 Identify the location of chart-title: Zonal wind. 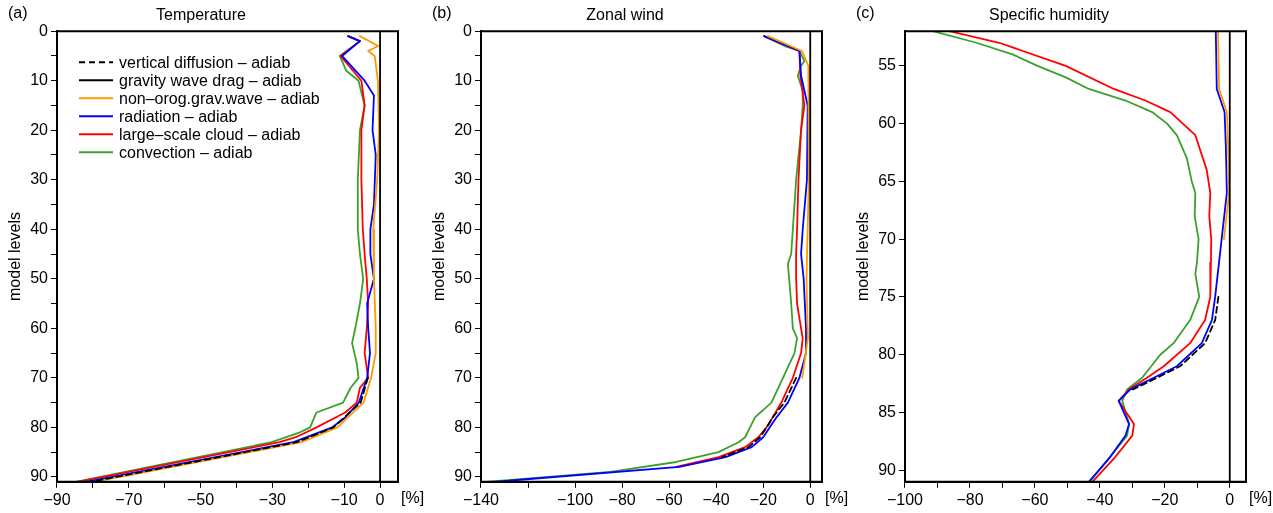
(625, 15).